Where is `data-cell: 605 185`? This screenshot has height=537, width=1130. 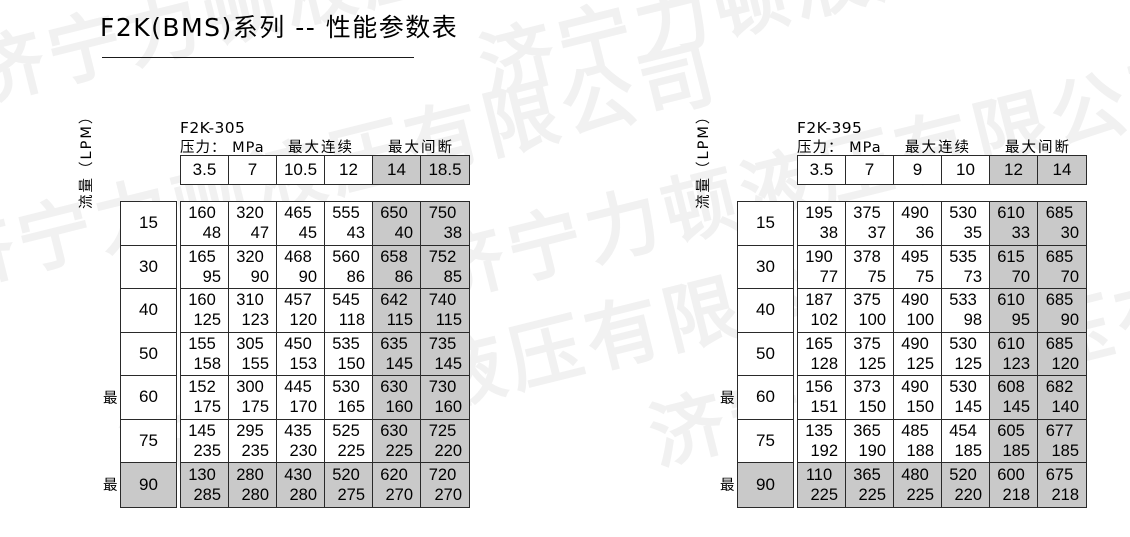
data-cell: 605 185 is located at coordinates (1014, 441).